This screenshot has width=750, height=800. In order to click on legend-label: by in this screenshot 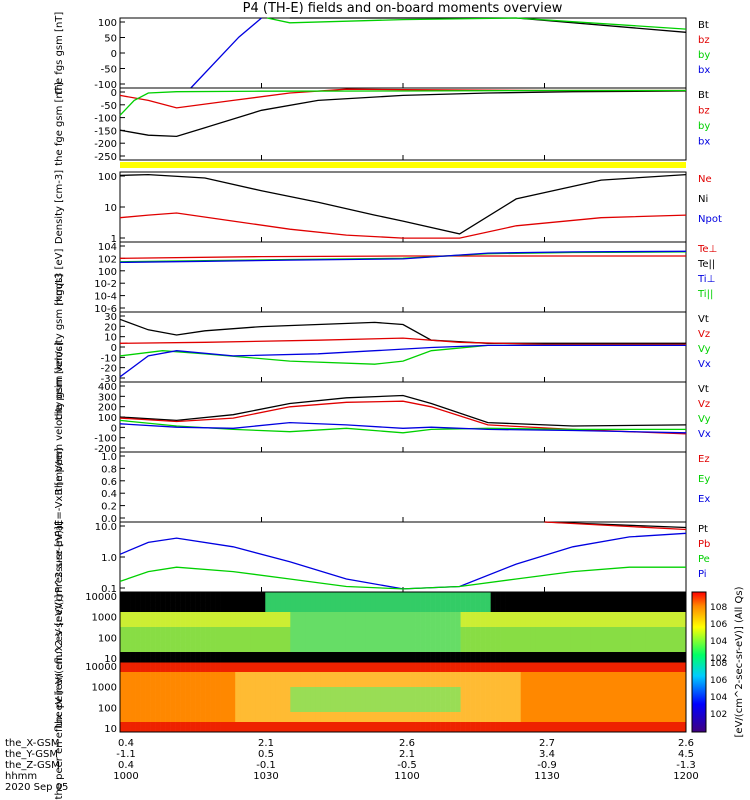, I will do `click(704, 126)`.